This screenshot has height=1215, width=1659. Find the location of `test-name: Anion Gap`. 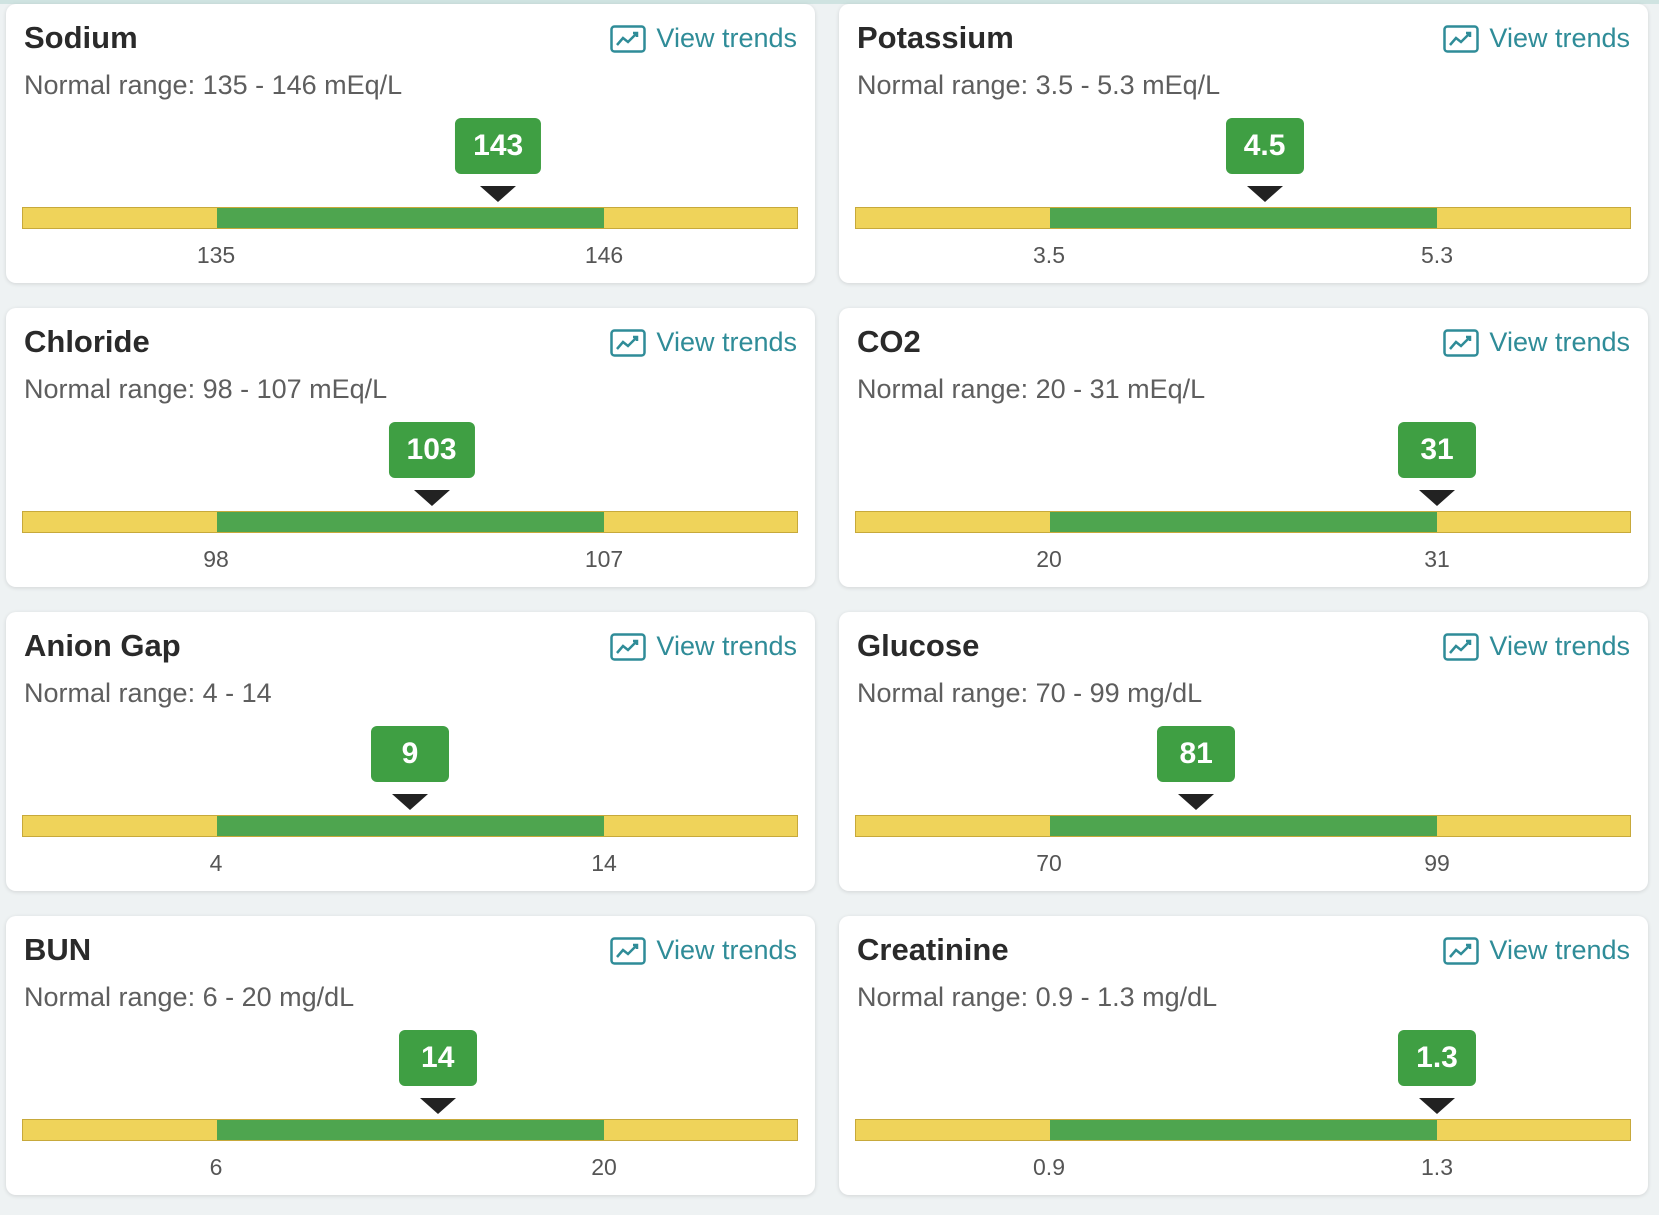

test-name: Anion Gap is located at coordinates (102, 645).